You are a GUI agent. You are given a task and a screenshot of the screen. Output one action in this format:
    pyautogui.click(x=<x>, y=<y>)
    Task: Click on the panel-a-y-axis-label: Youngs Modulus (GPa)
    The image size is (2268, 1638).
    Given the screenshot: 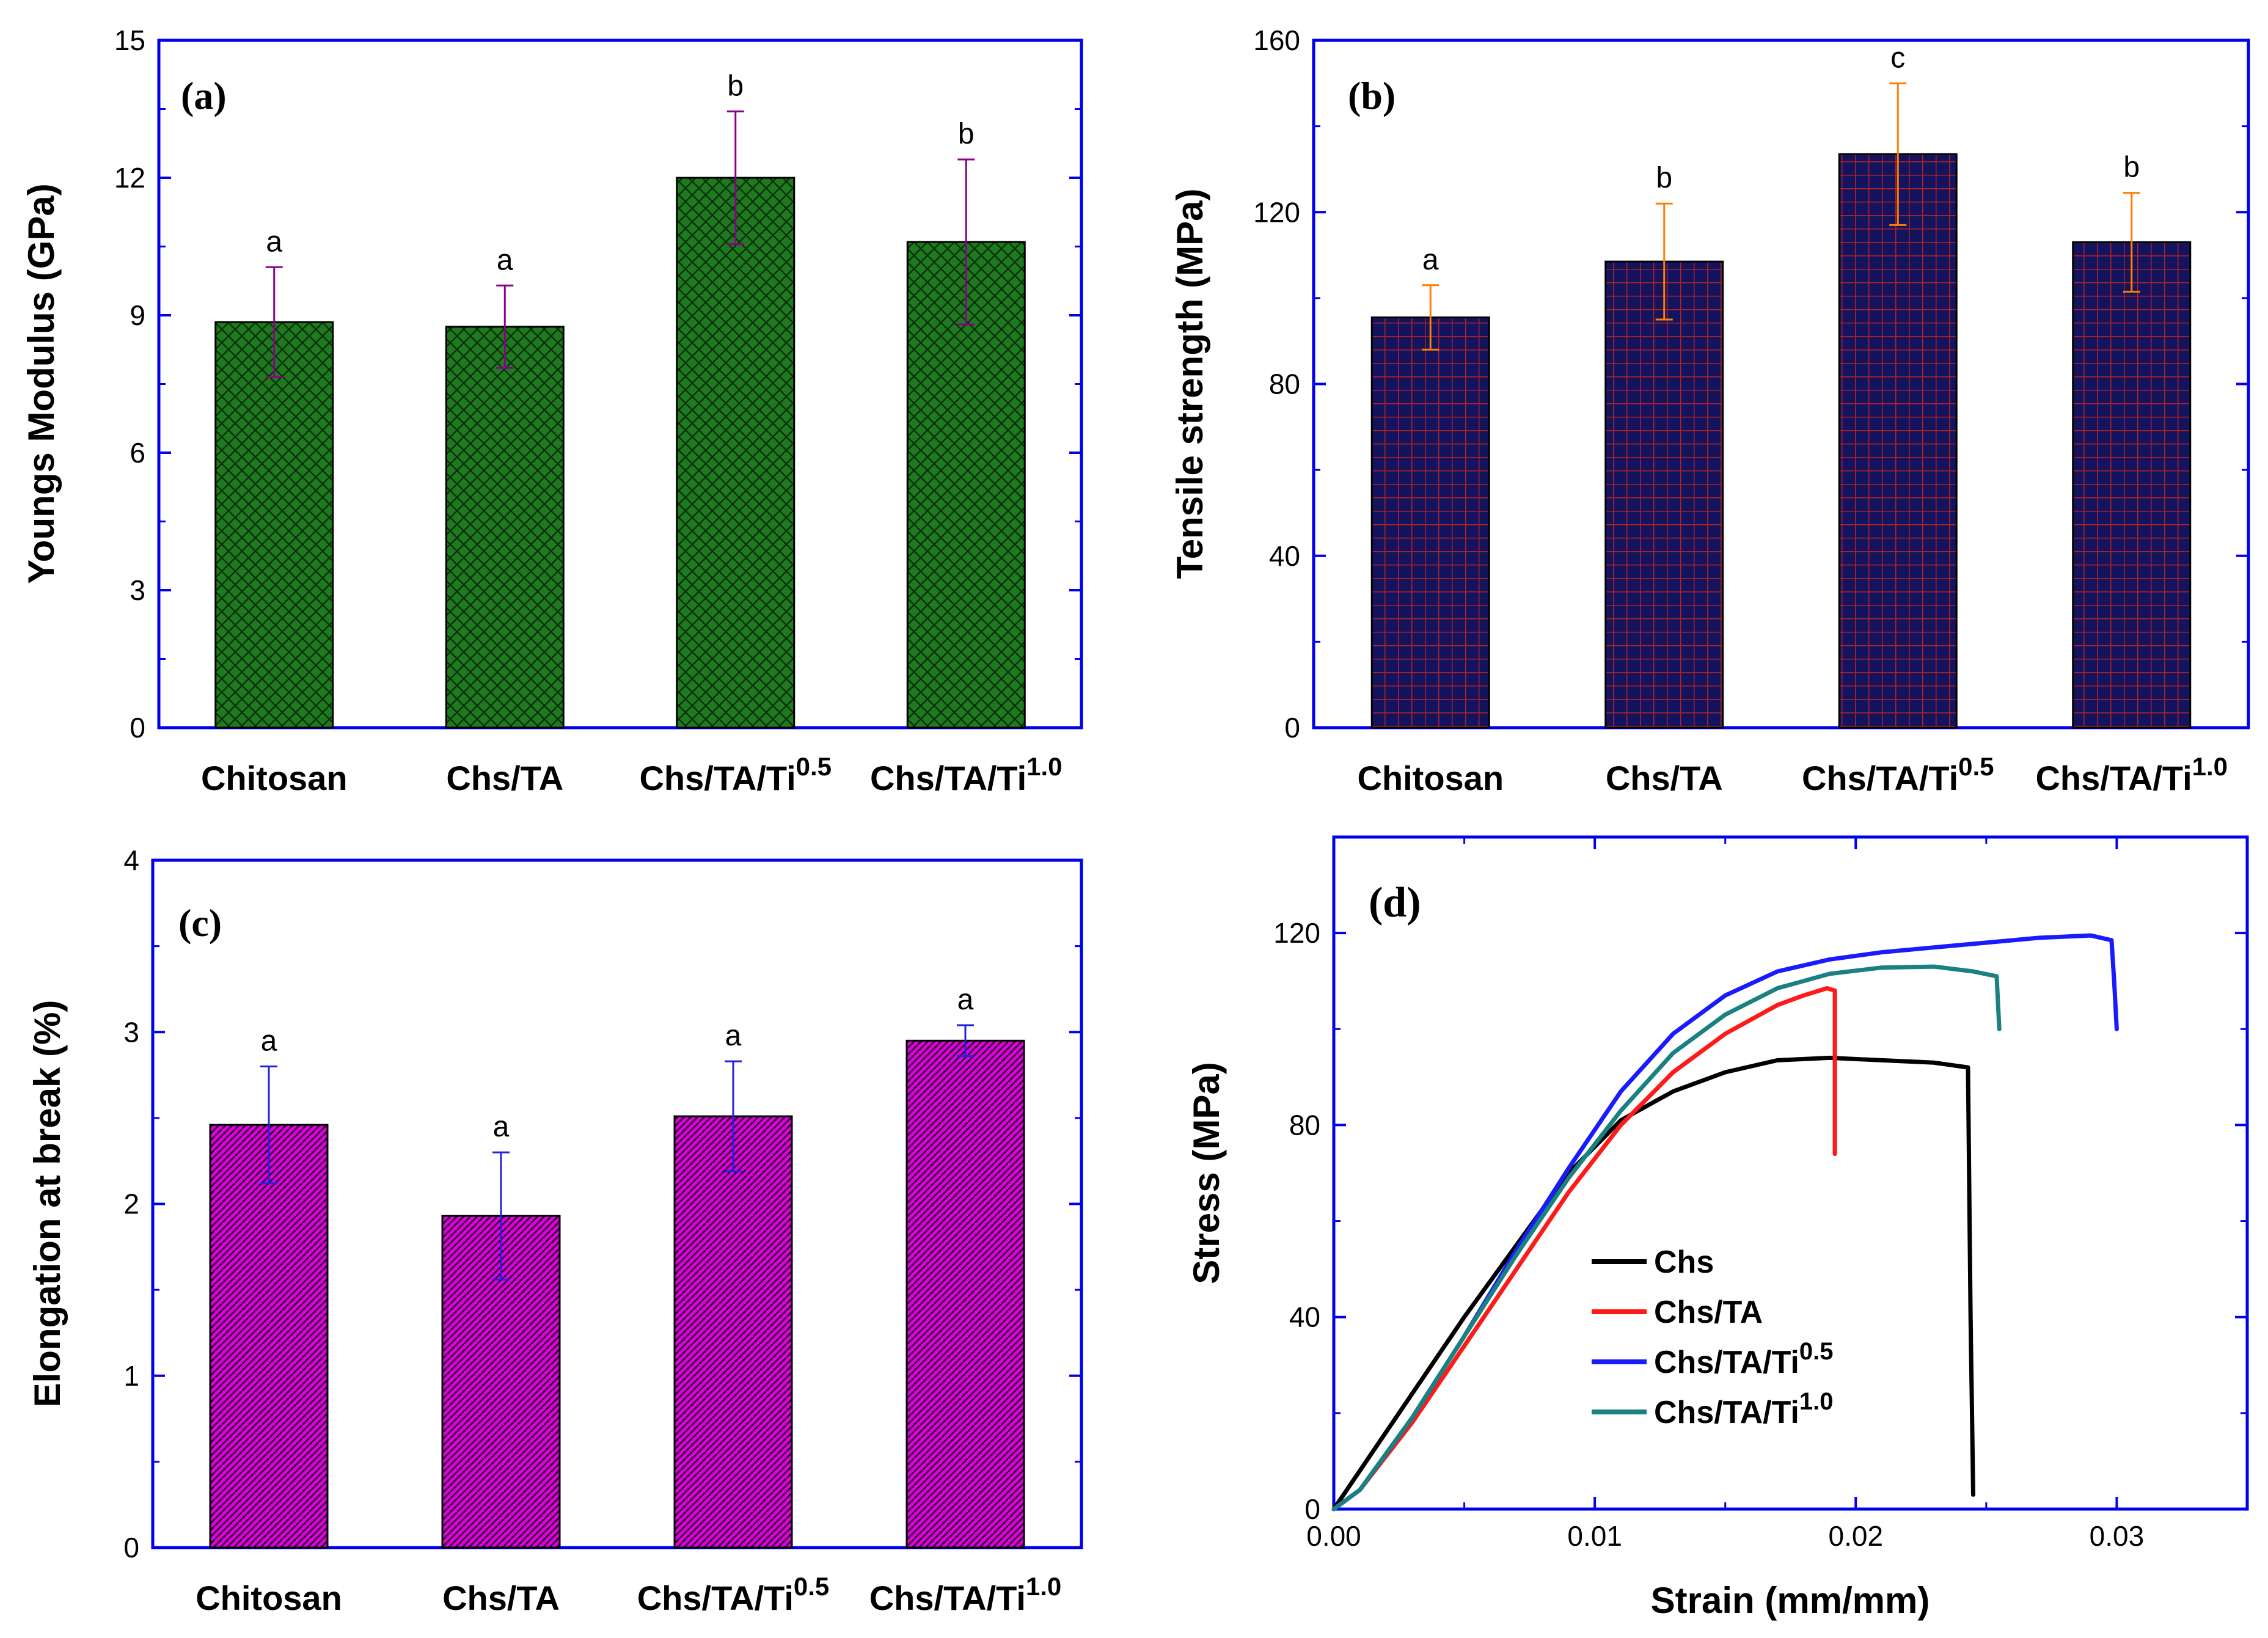 What is the action you would take?
    pyautogui.click(x=41, y=384)
    